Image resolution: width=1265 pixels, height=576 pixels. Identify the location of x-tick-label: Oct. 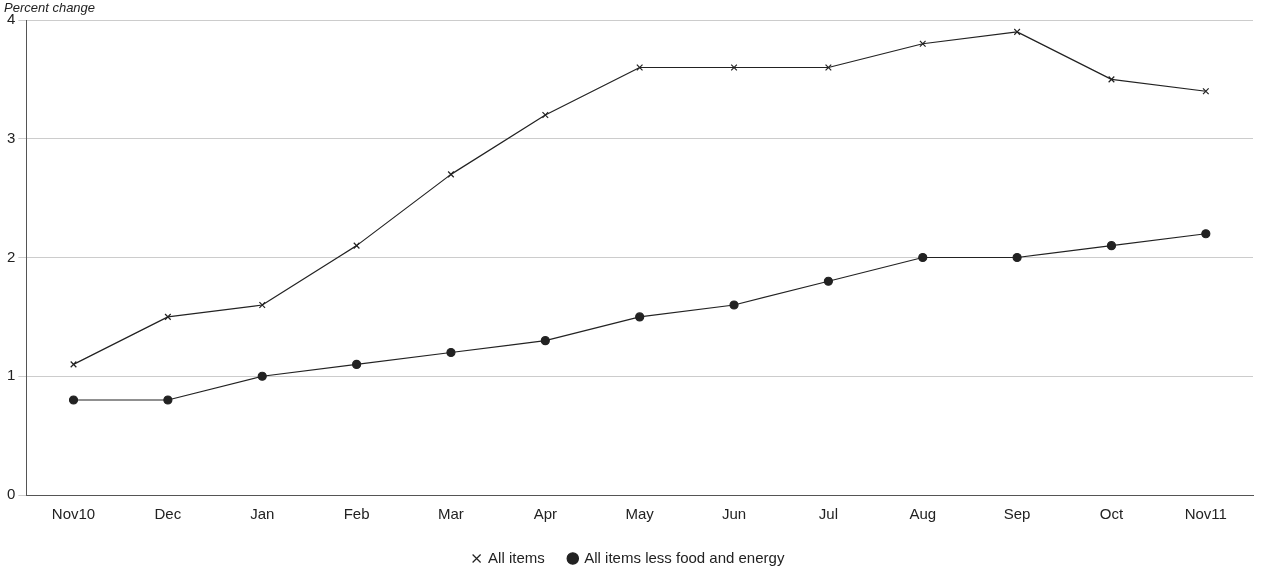
(1111, 514).